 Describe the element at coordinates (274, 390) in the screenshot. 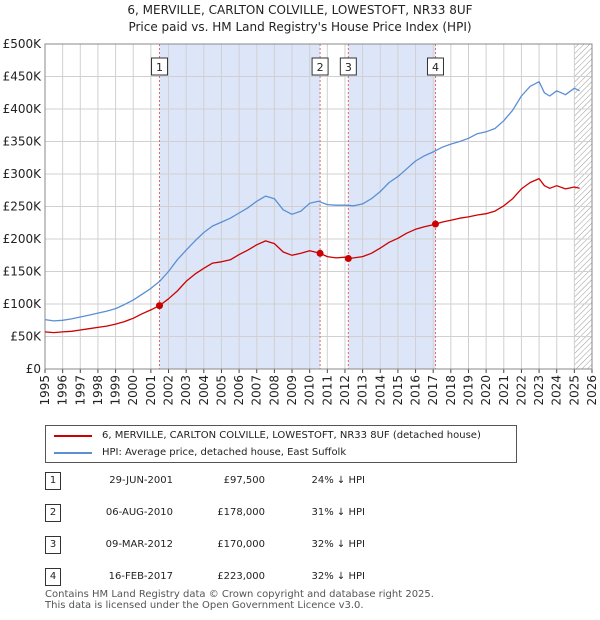

I see `x-tick-label: 2008` at that location.